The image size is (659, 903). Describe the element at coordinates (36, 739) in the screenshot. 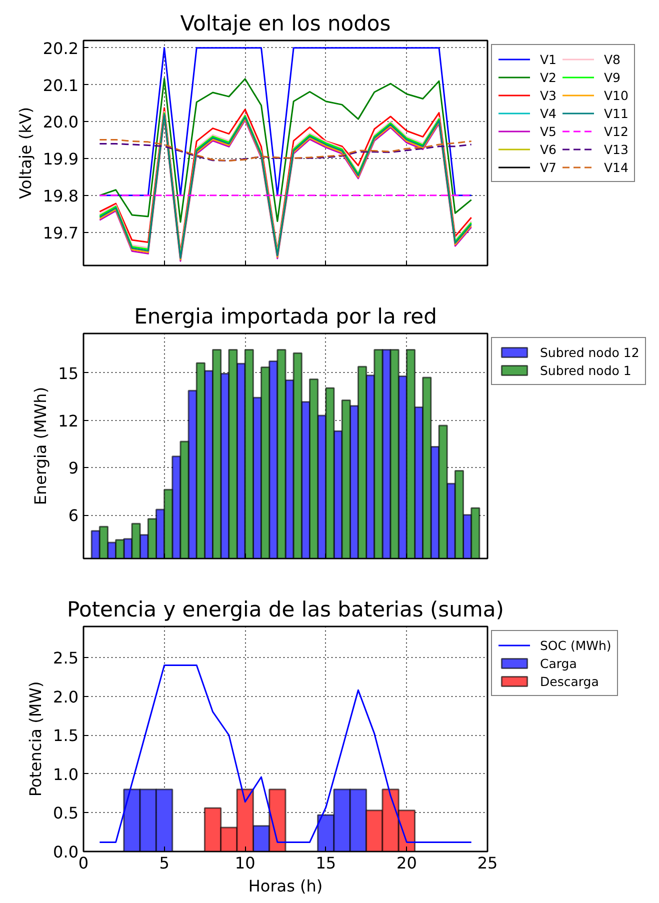

I see `y-axis-title: Potencia (MW)` at that location.